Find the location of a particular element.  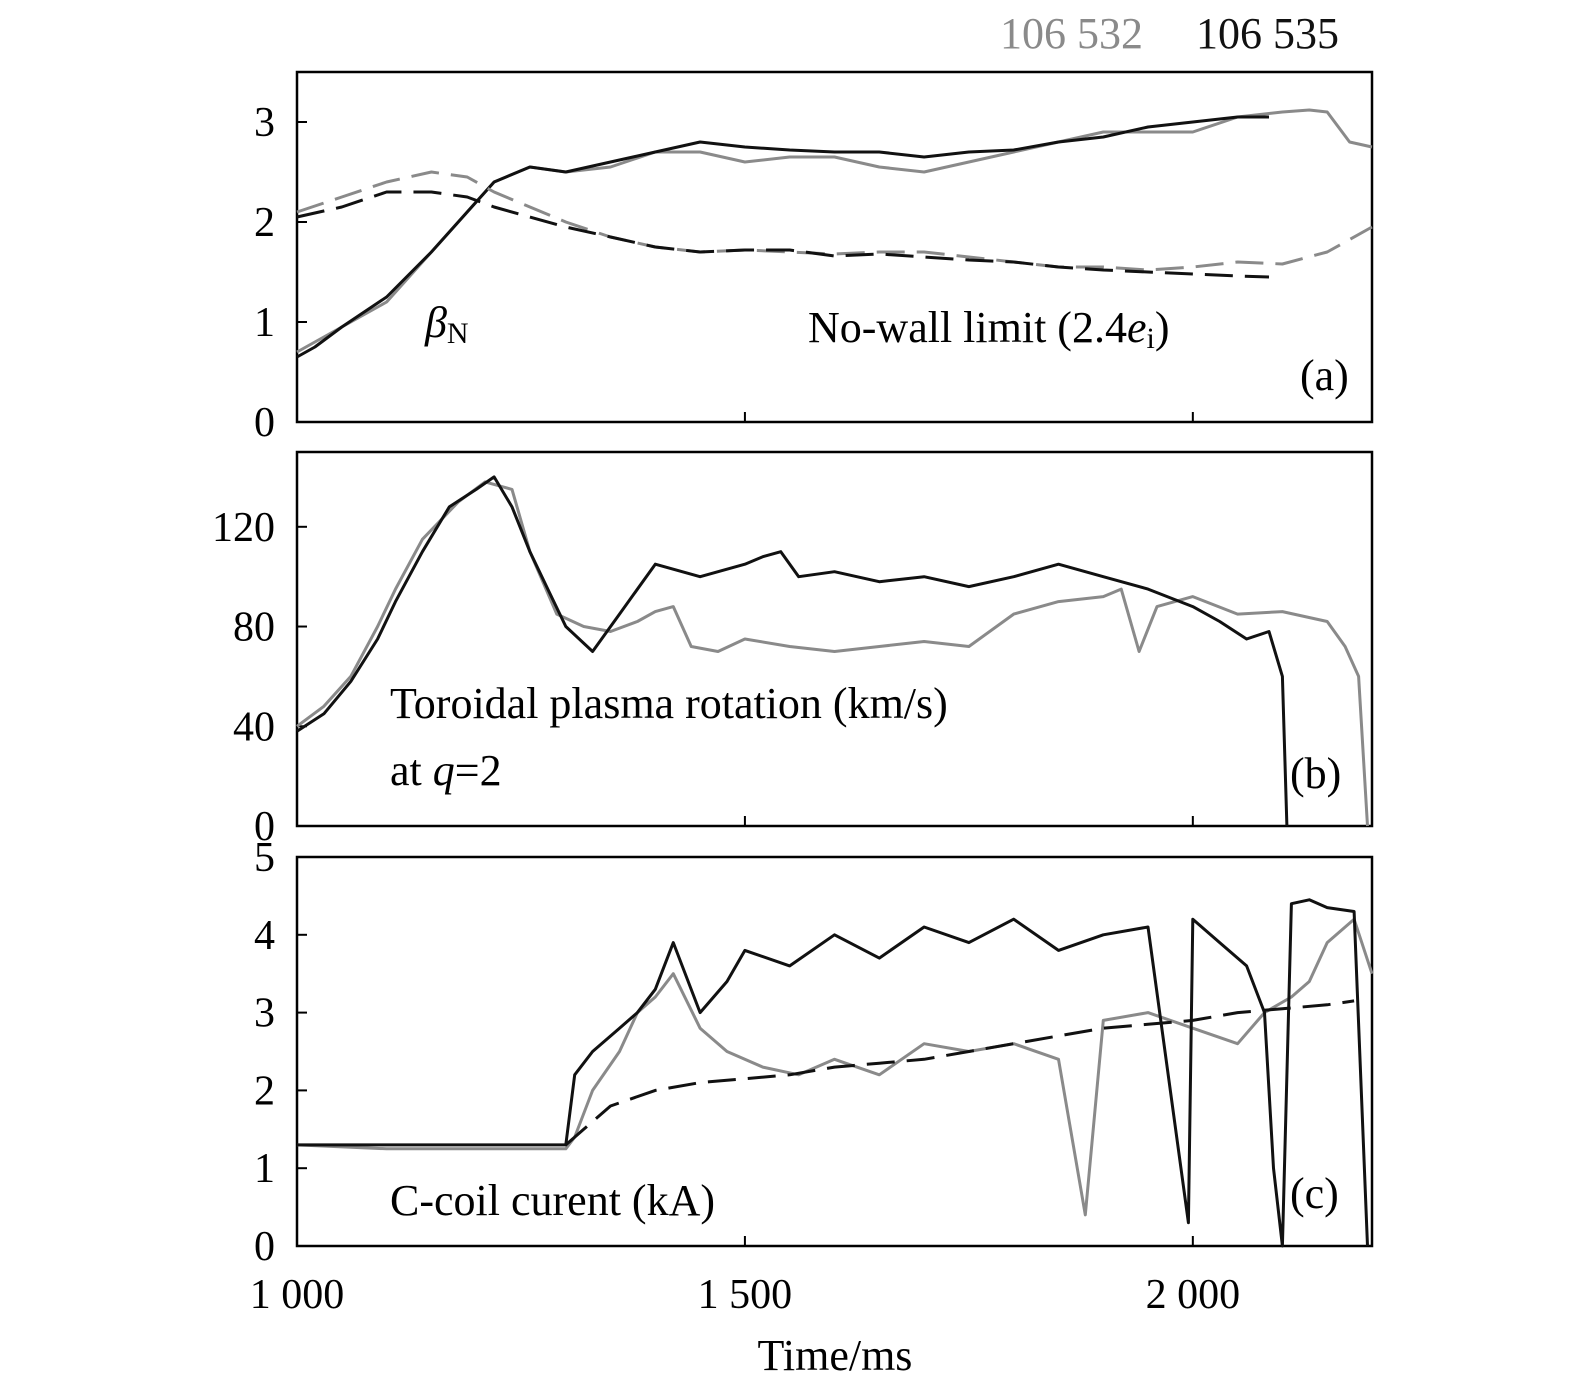

rotation-label-line2: at q=2 is located at coordinates (446, 770).